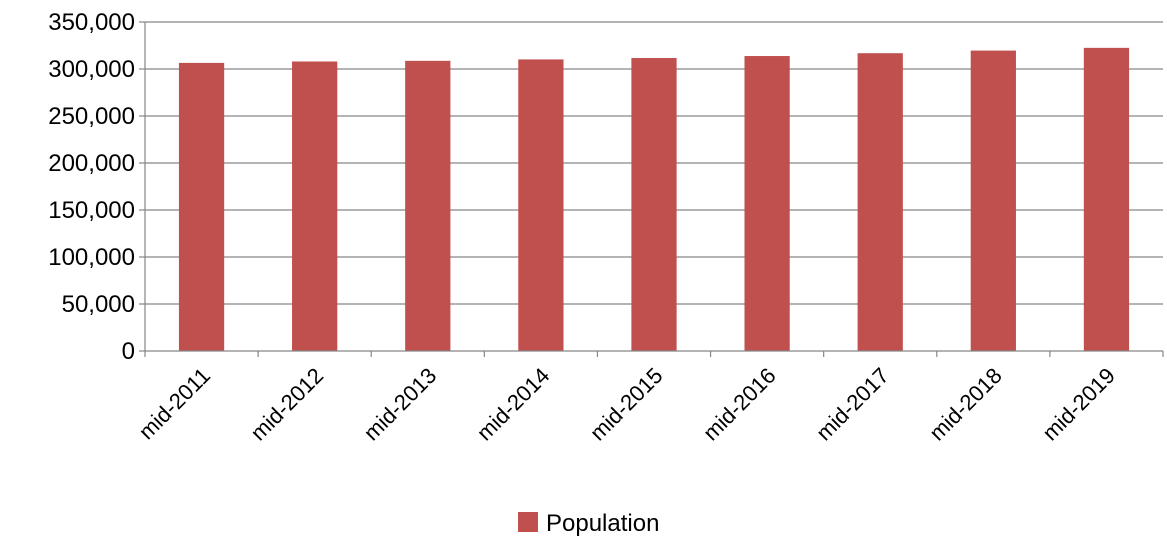 Image resolution: width=1167 pixels, height=540 pixels. I want to click on legend-swatch-population, so click(528, 522).